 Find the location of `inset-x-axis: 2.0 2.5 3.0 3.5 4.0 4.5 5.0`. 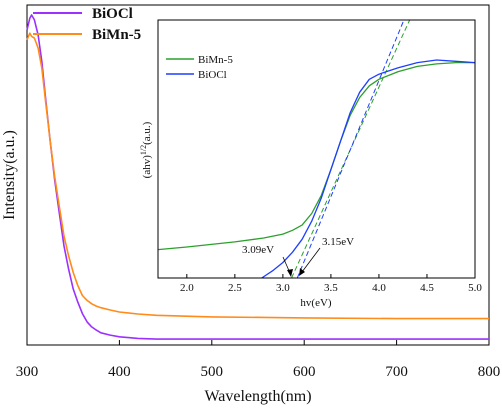

inset-x-axis: 2.0 2.5 3.0 3.5 4.0 4.5 5.0 is located at coordinates (331, 284).